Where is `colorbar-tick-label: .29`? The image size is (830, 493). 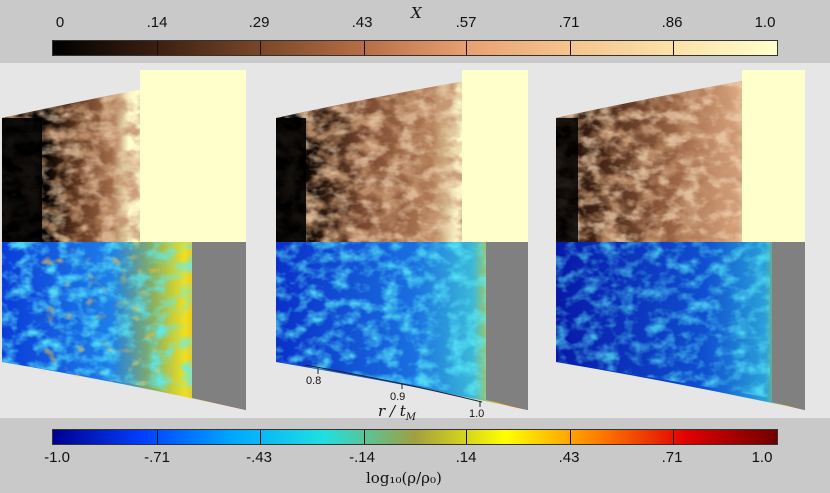
colorbar-tick-label: .29 is located at coordinates (259, 22).